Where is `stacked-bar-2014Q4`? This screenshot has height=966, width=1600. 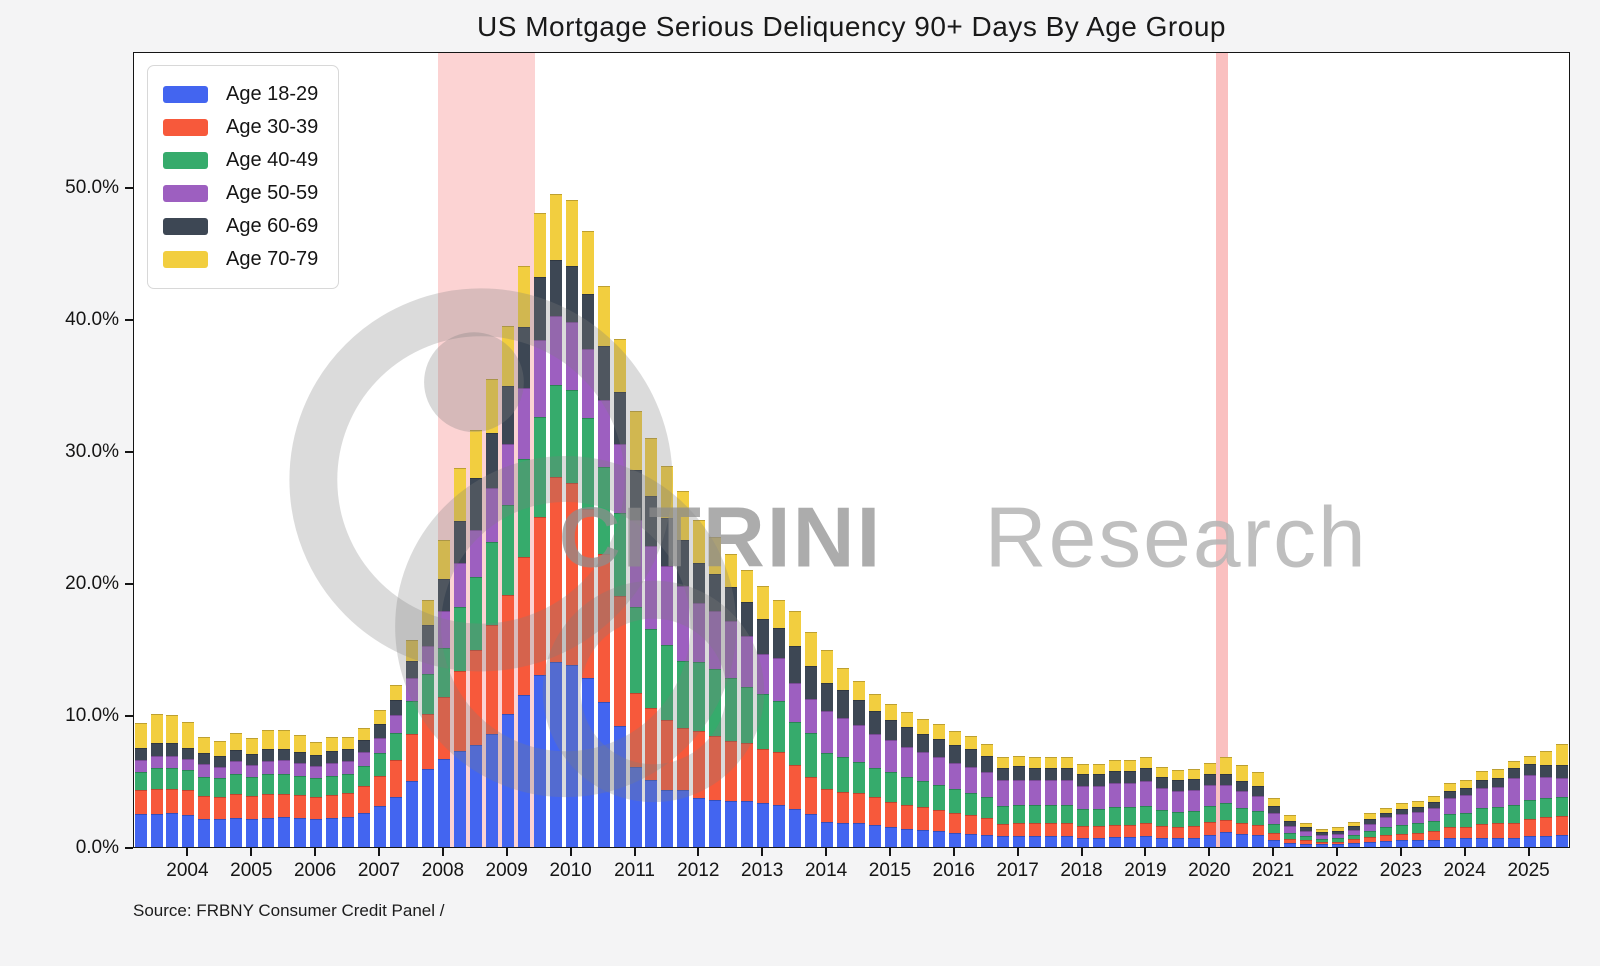
stacked-bar-2014Q4 is located at coordinates (875, 770).